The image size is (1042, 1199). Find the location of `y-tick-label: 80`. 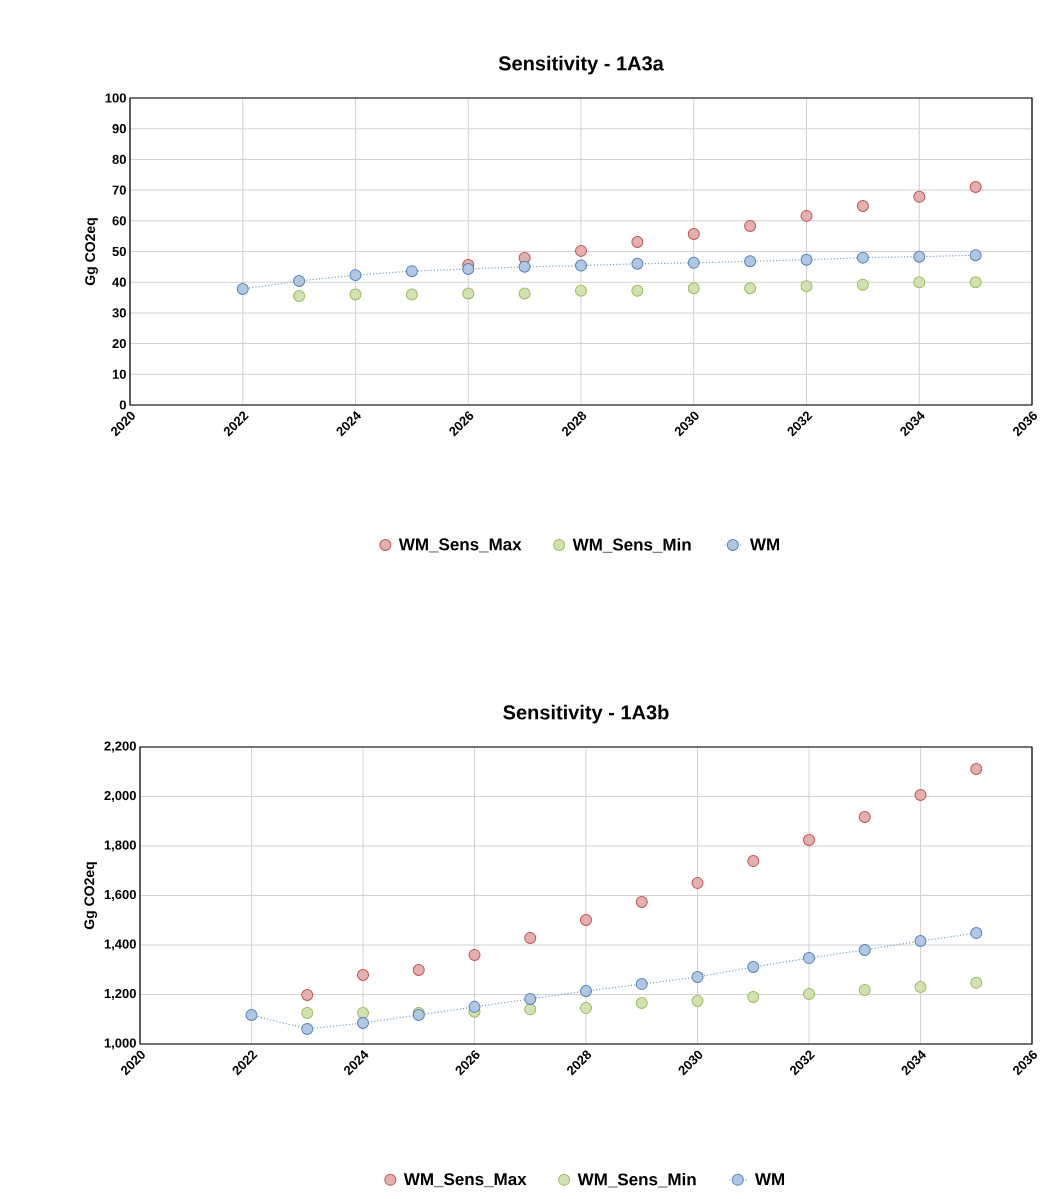

y-tick-label: 80 is located at coordinates (119, 159).